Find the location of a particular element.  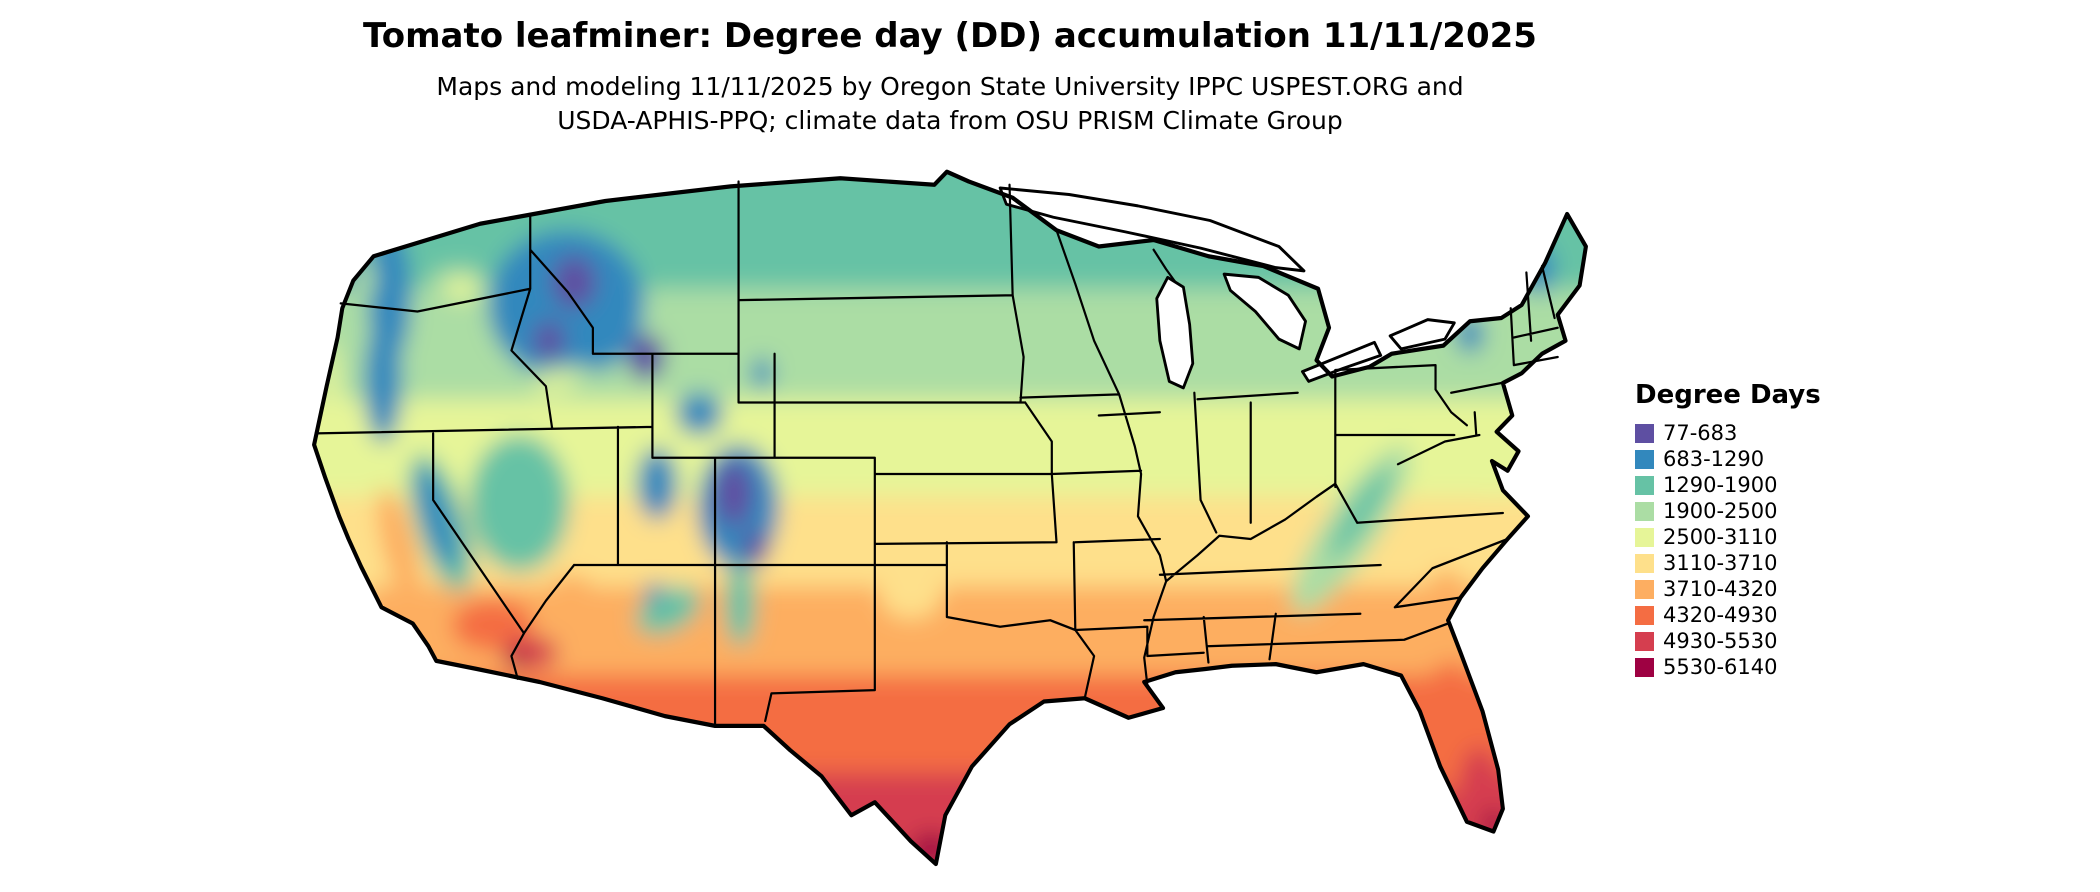

legend-item: 4930-5530 is located at coordinates (1765, 641).